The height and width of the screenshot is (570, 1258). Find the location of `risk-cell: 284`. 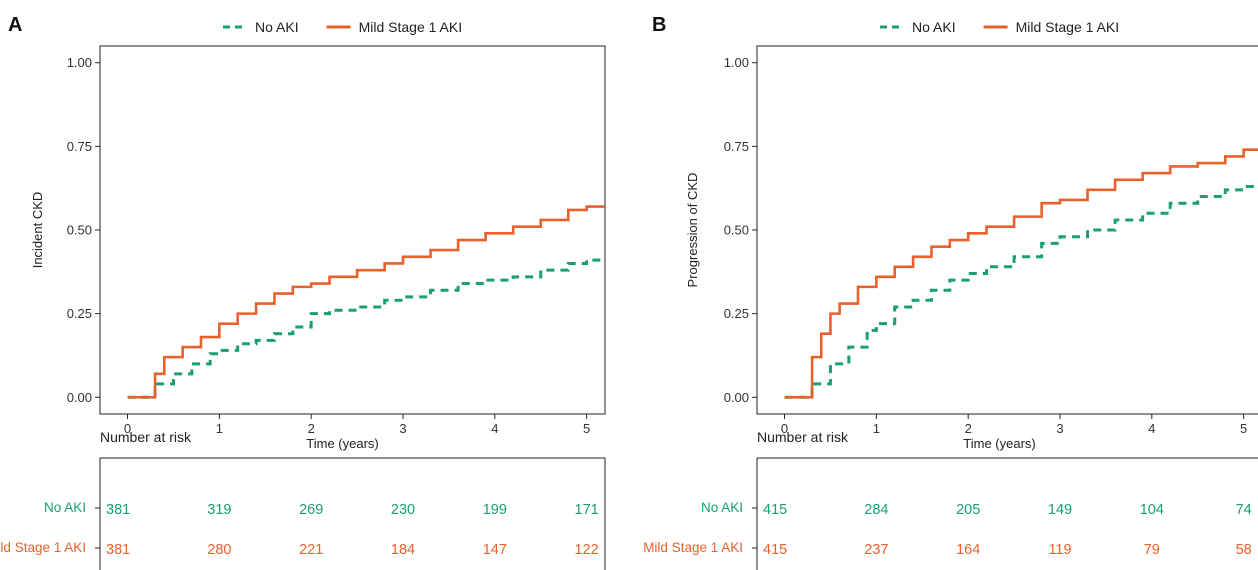

risk-cell: 284 is located at coordinates (876, 510).